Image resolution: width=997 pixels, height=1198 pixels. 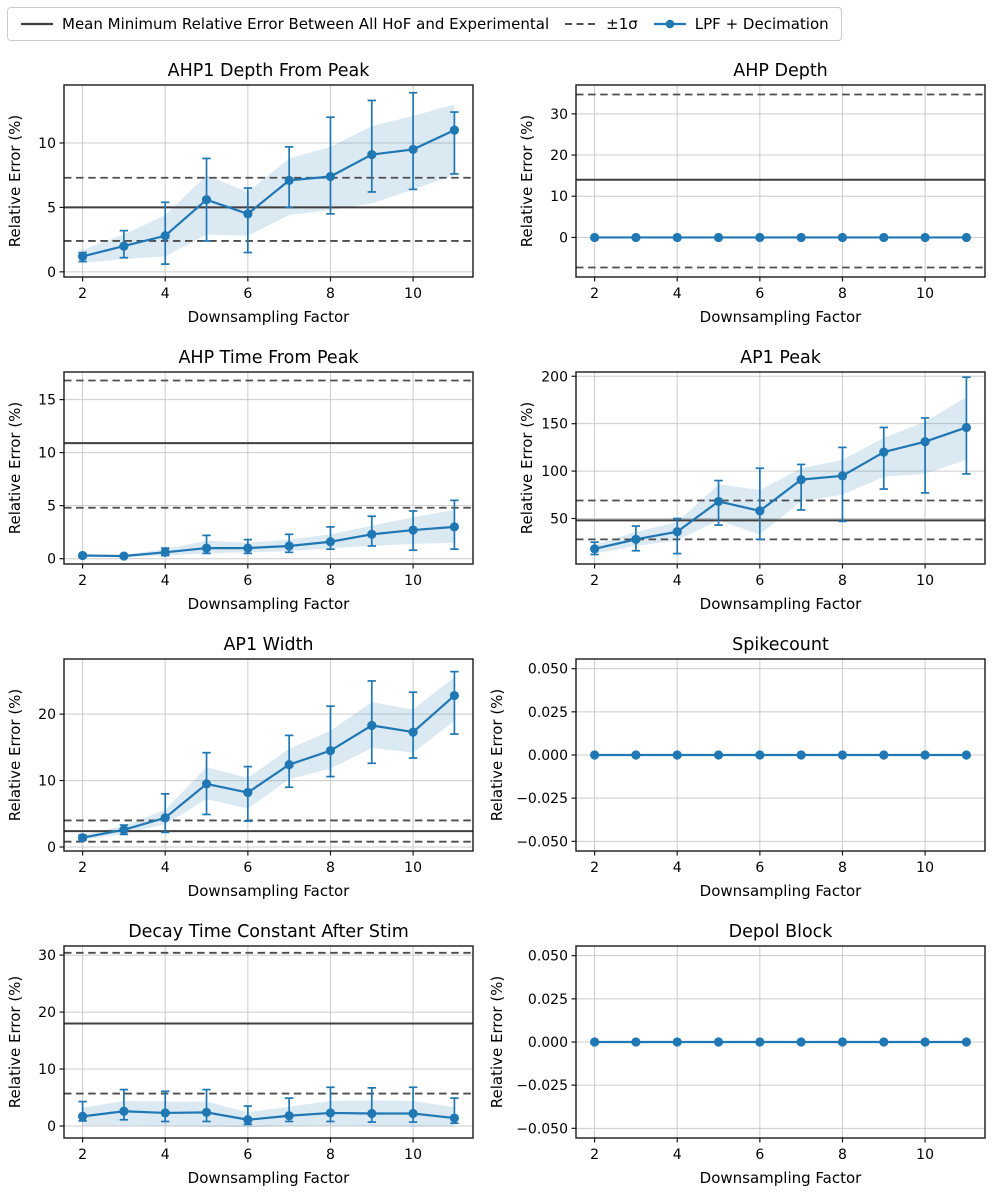 What do you see at coordinates (542, 842) in the screenshot?
I see `y-tick-label: −0.050` at bounding box center [542, 842].